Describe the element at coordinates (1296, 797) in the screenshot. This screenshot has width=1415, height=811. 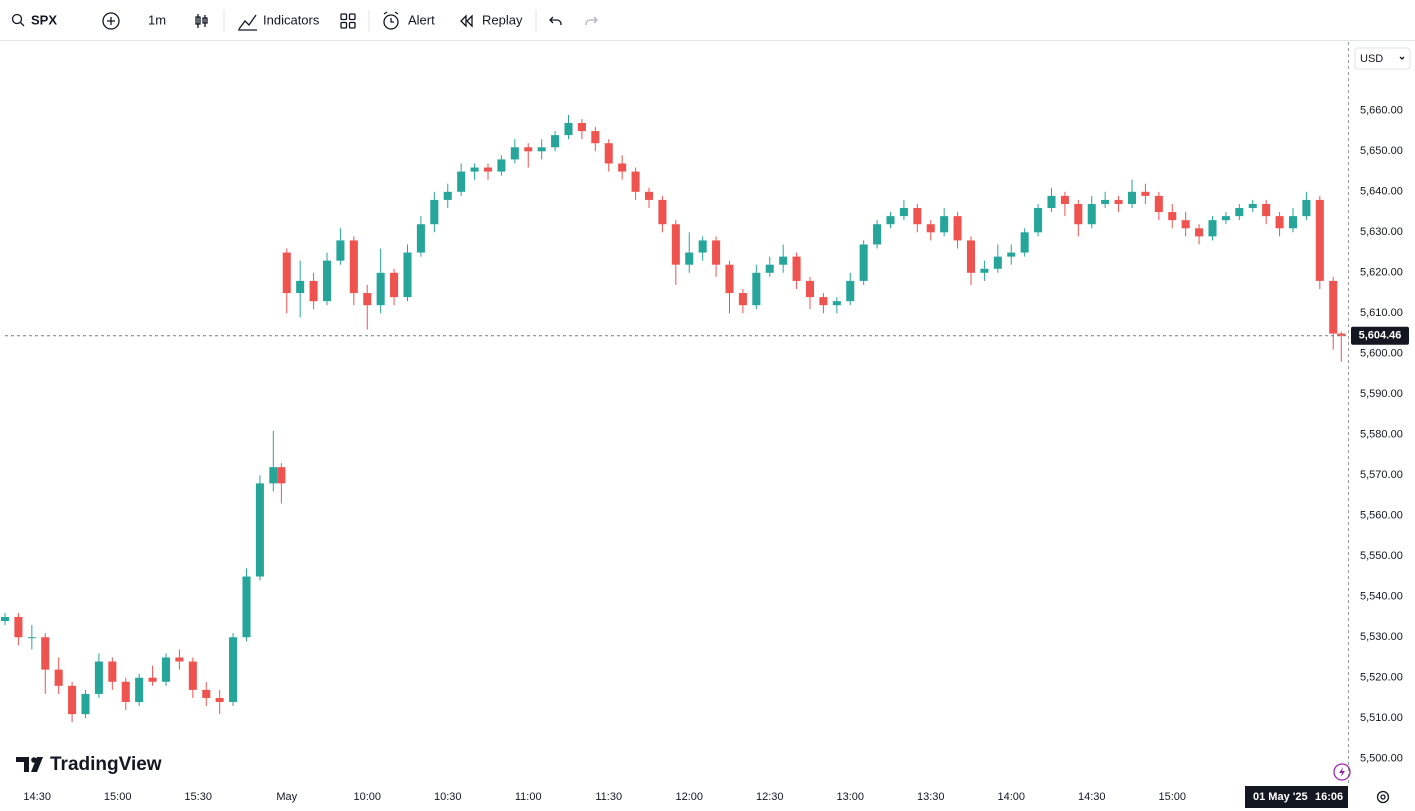
I see `crosshair-time-box` at that location.